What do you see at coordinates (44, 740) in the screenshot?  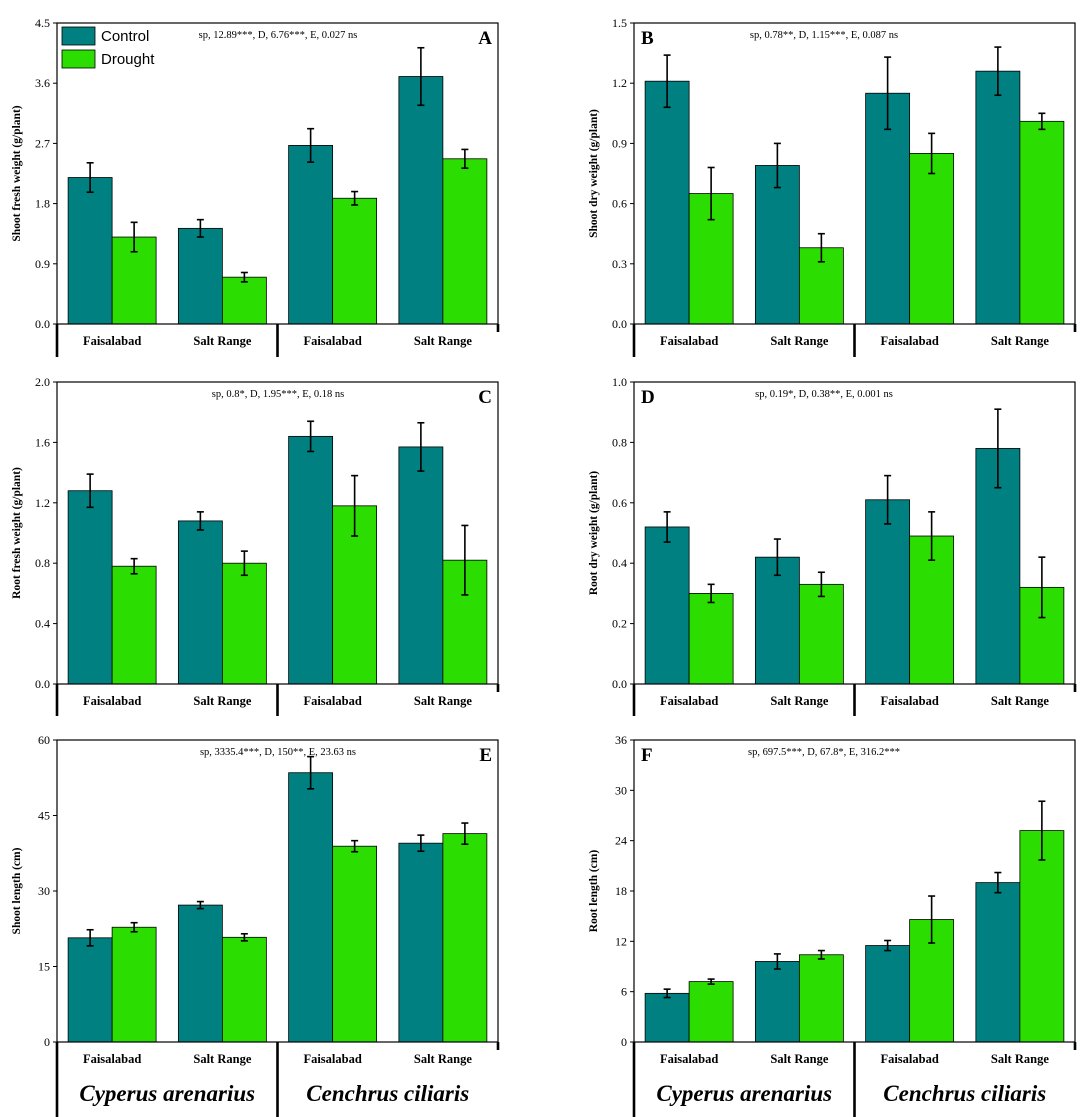 I see `y-tick-label: 60` at bounding box center [44, 740].